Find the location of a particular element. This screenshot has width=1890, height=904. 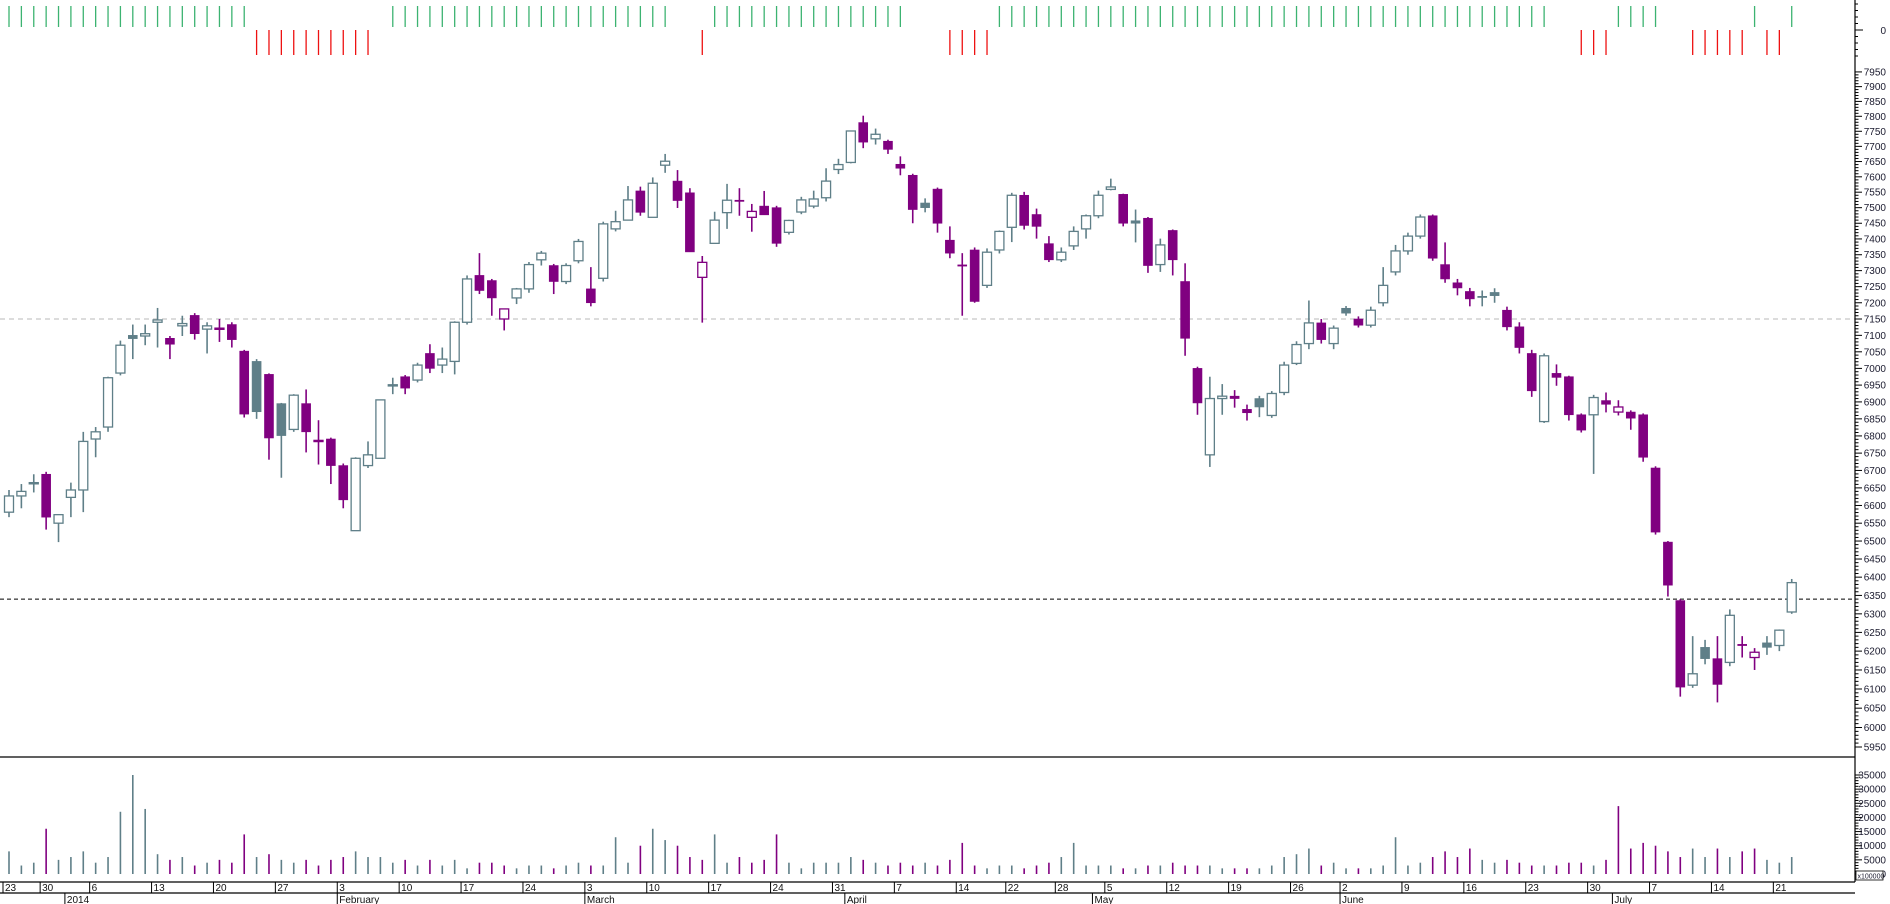

x-day-label: 2 is located at coordinates (1345, 888).